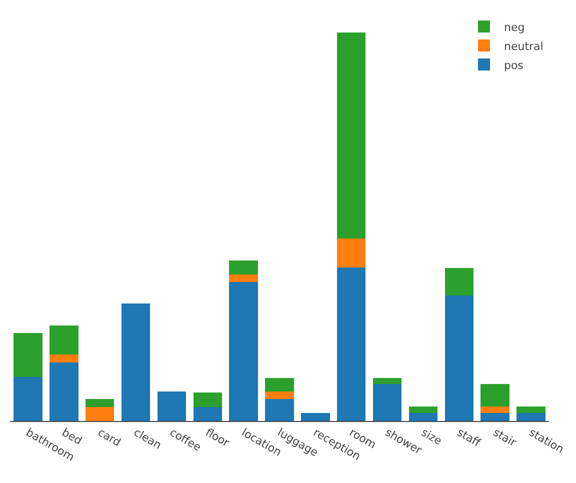 This screenshot has width=576, height=483. I want to click on legend-label: pos, so click(514, 65).